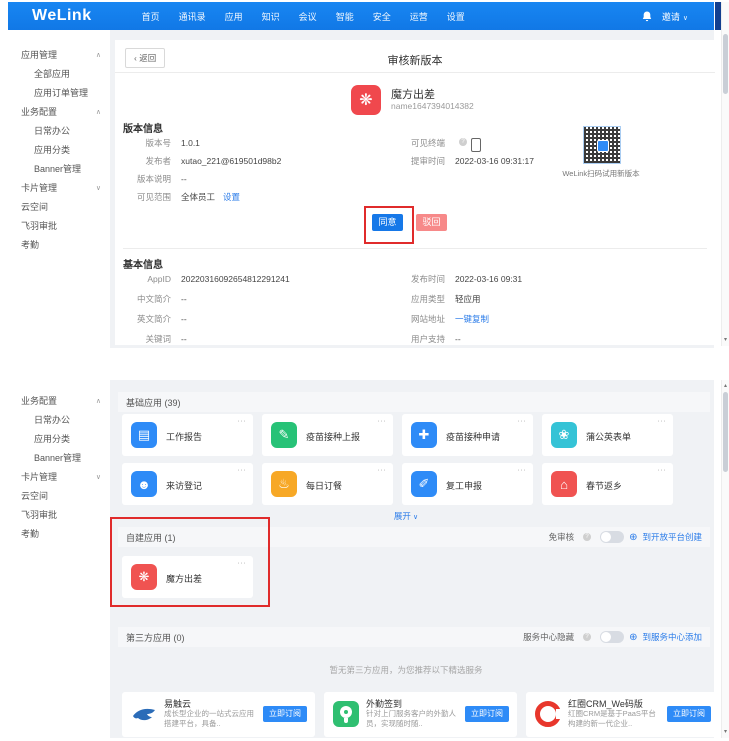 Image resolution: width=729 pixels, height=741 pixels. Describe the element at coordinates (192, 16) in the screenshot. I see `nav-item-contacts: 通讯录` at that location.